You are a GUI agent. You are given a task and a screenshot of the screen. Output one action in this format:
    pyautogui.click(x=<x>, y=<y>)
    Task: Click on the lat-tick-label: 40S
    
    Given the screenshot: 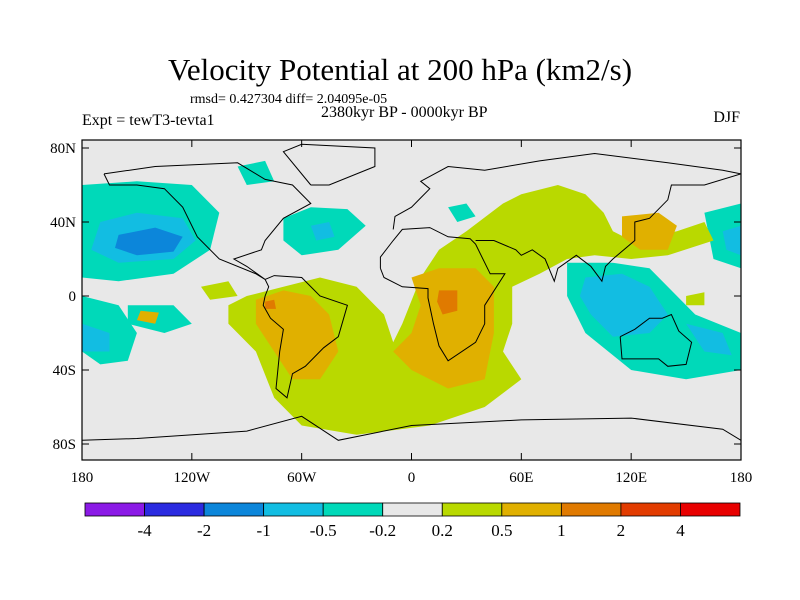 What is the action you would take?
    pyautogui.click(x=64, y=371)
    